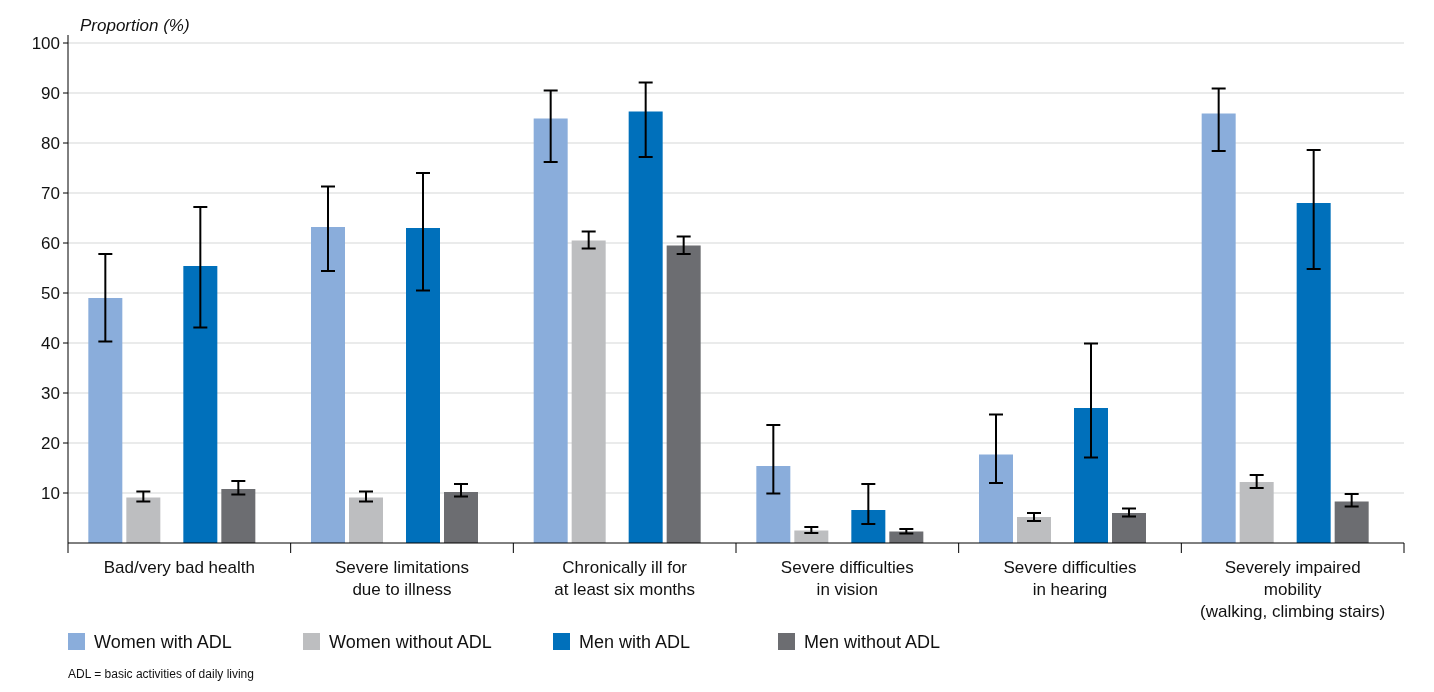 Image resolution: width=1434 pixels, height=692 pixels. I want to click on x-tick-label: Severe limitations due to illness, so click(402, 578).